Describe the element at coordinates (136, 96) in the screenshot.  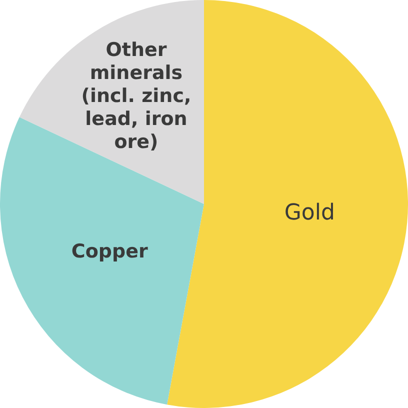
I see `slice-label: Other minerals (incl. zinc, lead, iron ore)` at that location.